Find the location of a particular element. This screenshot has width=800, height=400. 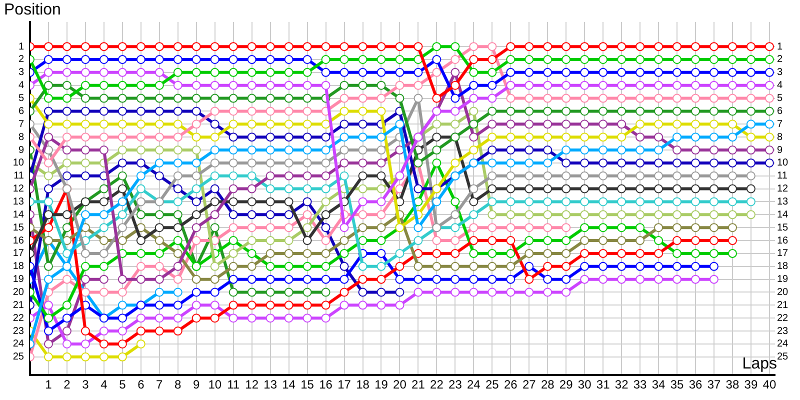

x-tick-label: 38 is located at coordinates (733, 385).